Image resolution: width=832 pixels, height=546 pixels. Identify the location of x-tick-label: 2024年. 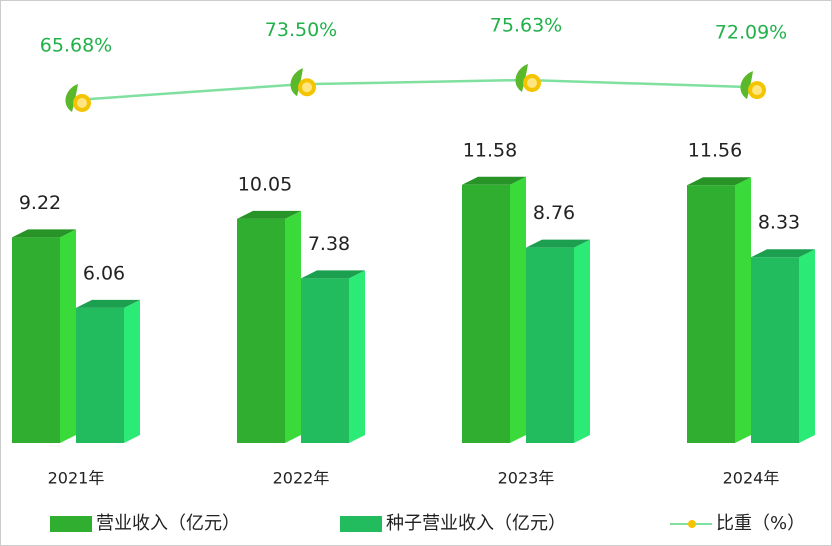
(751, 478).